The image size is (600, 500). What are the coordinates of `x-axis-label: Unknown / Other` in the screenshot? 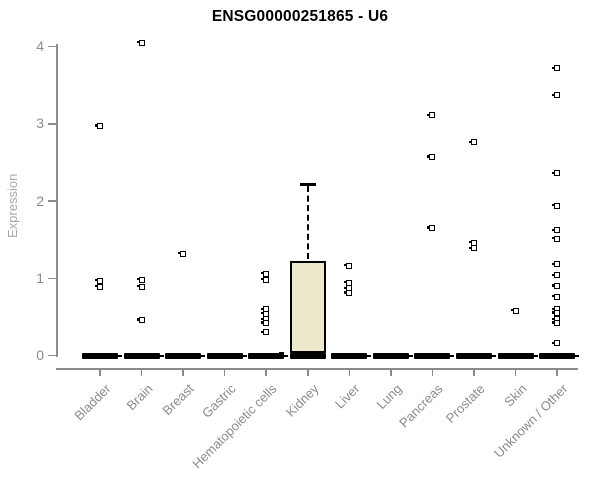 It's located at (531, 421).